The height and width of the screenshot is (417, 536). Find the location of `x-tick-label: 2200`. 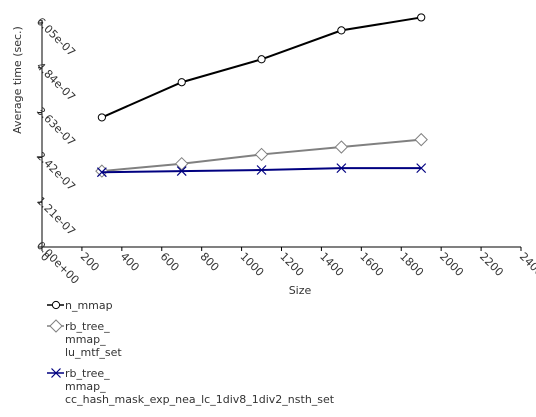

x-tick-label: 2200 is located at coordinates (491, 264).